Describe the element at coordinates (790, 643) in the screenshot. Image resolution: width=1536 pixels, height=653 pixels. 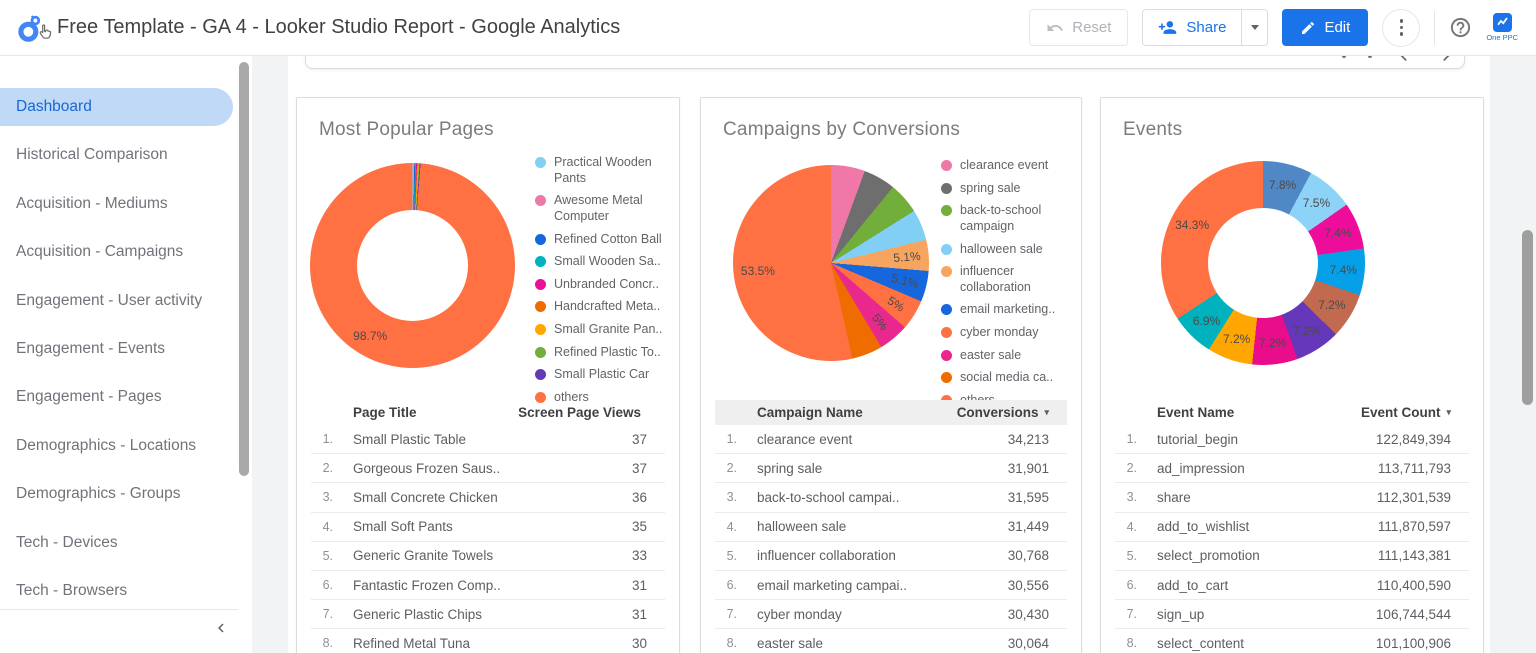
I see `row-name: easter sale` at that location.